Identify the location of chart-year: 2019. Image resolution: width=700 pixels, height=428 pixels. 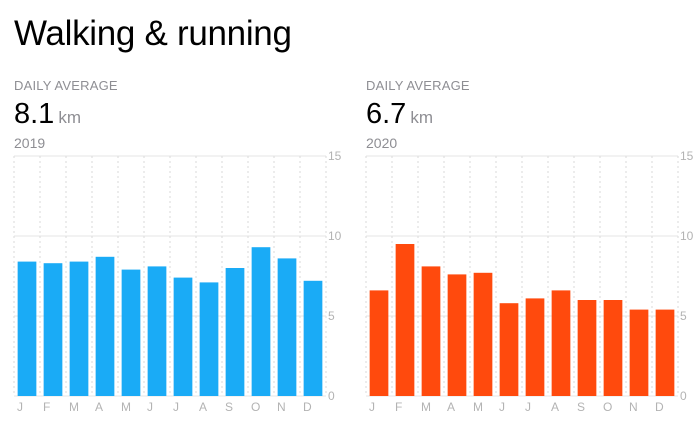
(30, 143).